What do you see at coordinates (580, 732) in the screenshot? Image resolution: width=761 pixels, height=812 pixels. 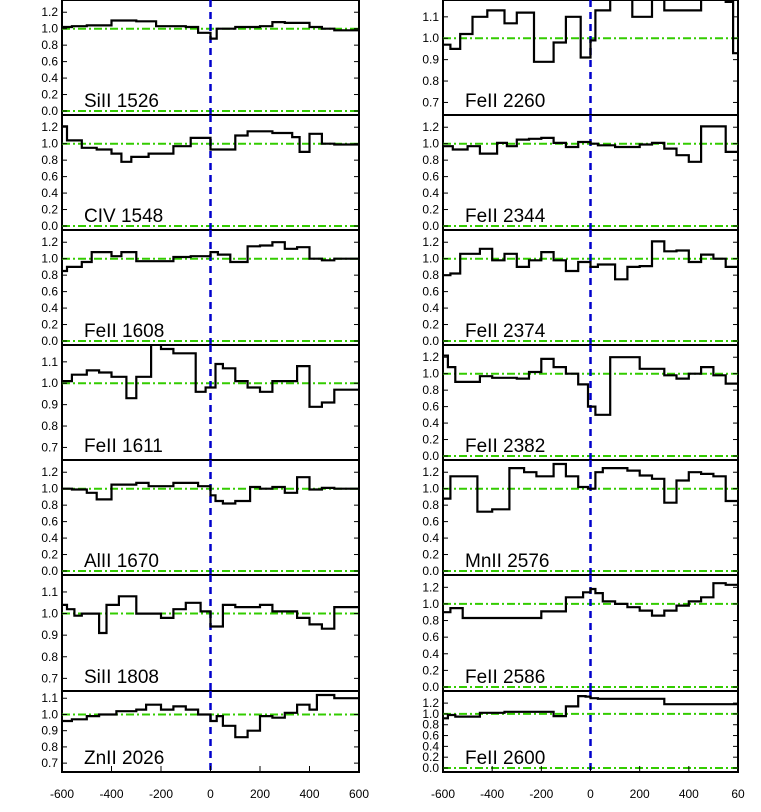 I see `panel-feii-2600: 0.00.20.40.60.81.01.2 FeII 2600` at bounding box center [580, 732].